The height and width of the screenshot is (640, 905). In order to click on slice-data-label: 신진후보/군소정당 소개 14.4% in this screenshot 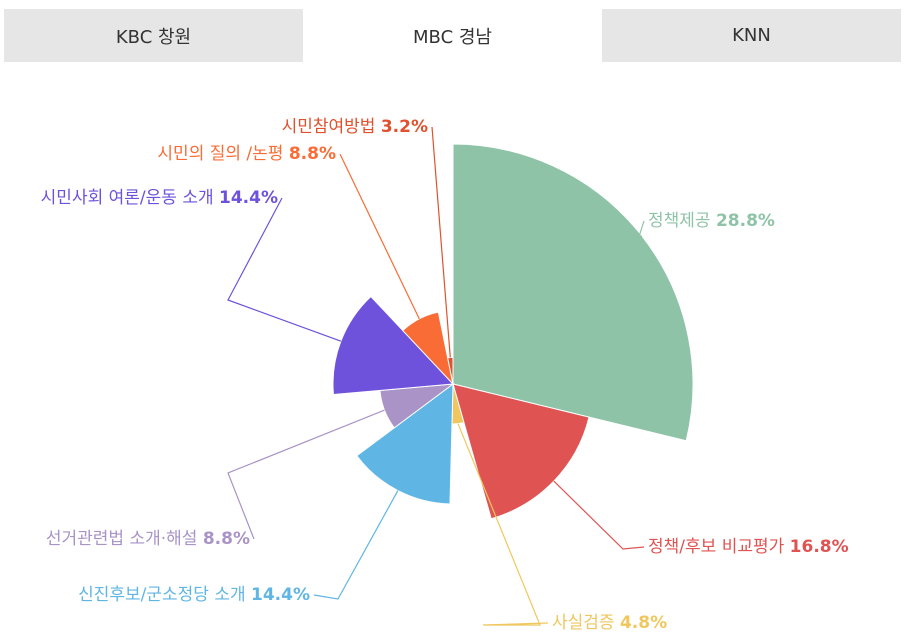, I will do `click(194, 595)`.